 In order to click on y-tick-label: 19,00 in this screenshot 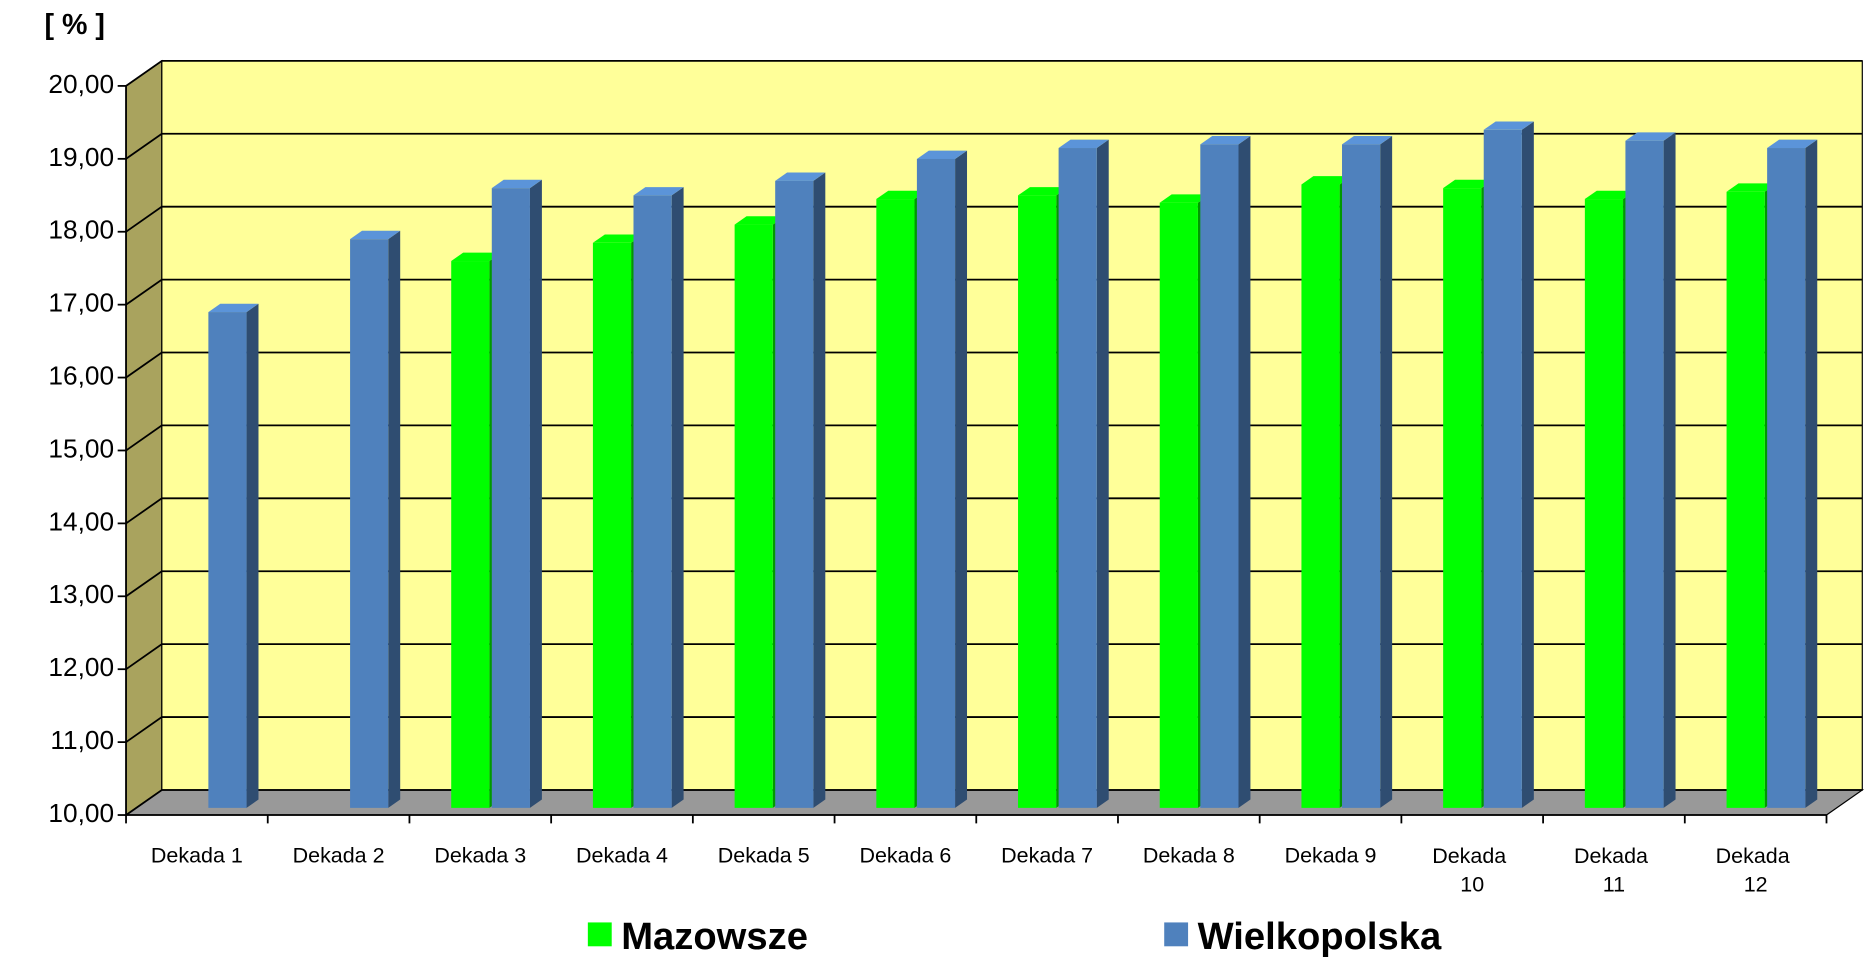, I will do `click(81, 157)`.